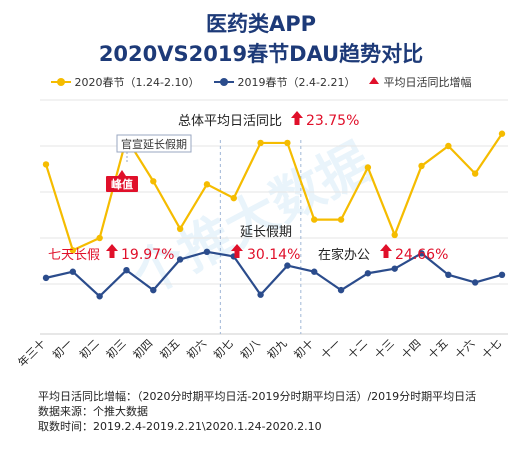 This screenshot has height=452, width=522. I want to click on period-value-wfh: 24.66%, so click(421, 255).